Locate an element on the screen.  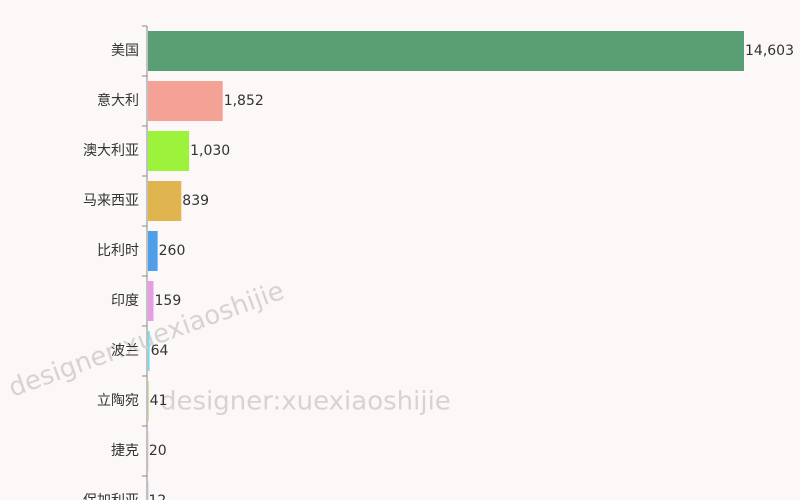
y-tick-label: 保加利亚 is located at coordinates (111, 496).